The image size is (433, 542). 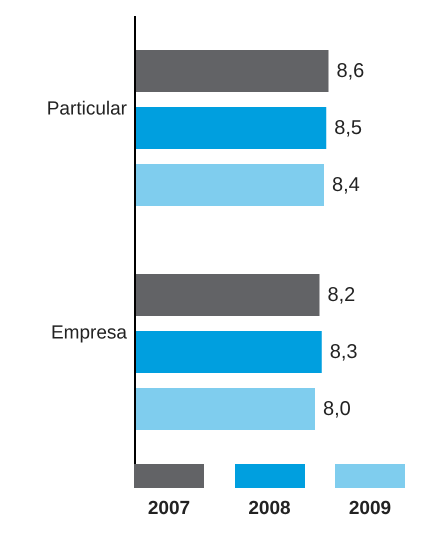 What do you see at coordinates (269, 509) in the screenshot?
I see `legend-label: 2008` at bounding box center [269, 509].